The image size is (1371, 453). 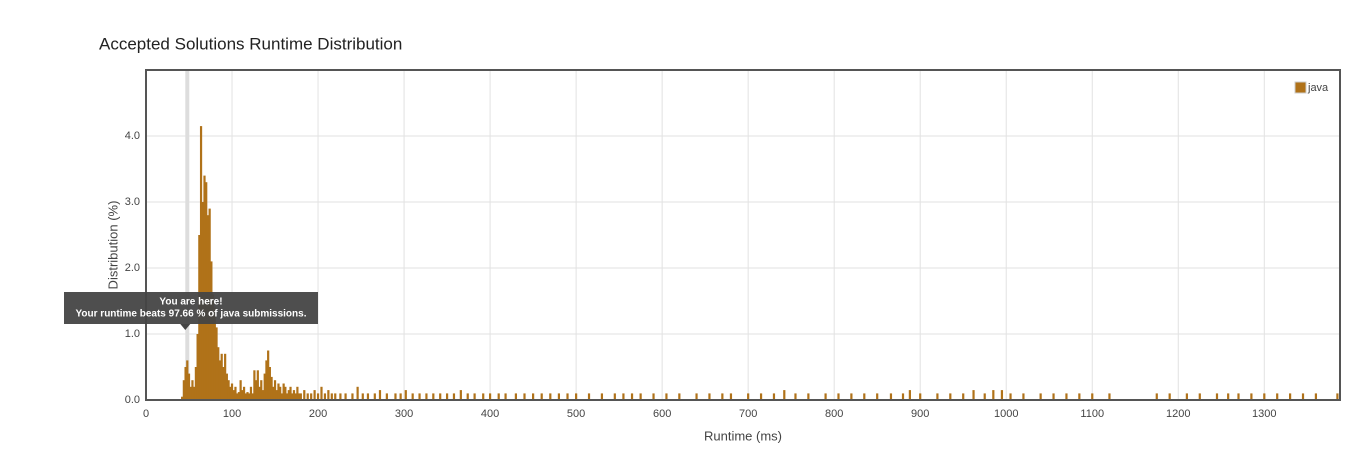 What do you see at coordinates (748, 414) in the screenshot?
I see `x-tick-label: 700` at bounding box center [748, 414].